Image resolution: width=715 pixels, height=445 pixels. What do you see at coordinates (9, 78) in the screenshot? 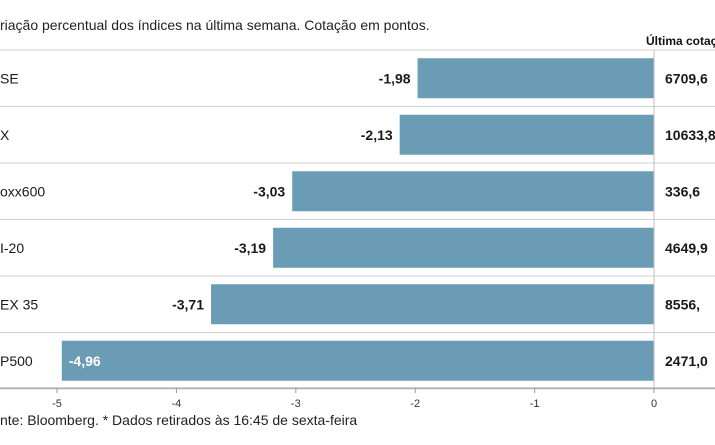
I see `category-label-0: SE` at bounding box center [9, 78].